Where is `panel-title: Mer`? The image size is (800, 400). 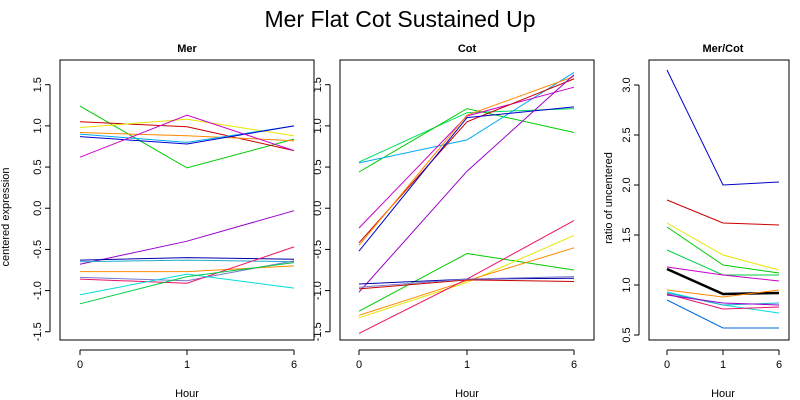
panel-title: Mer is located at coordinates (187, 49).